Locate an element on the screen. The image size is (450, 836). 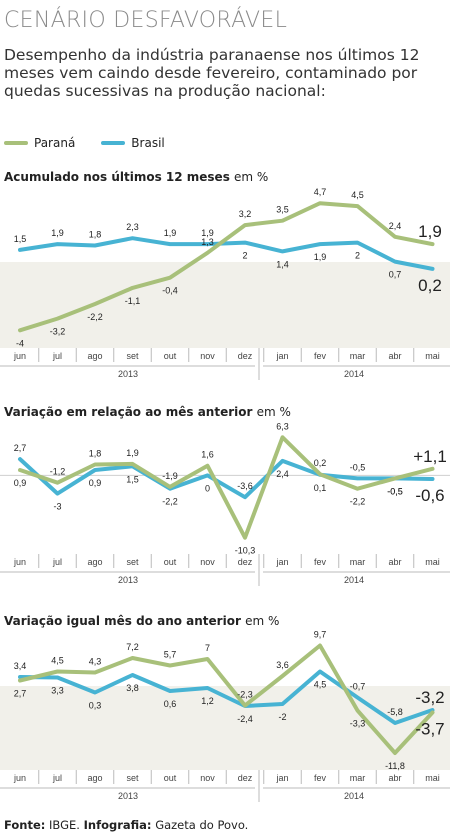
data-label-brasil: 0,9 is located at coordinates (95, 483).